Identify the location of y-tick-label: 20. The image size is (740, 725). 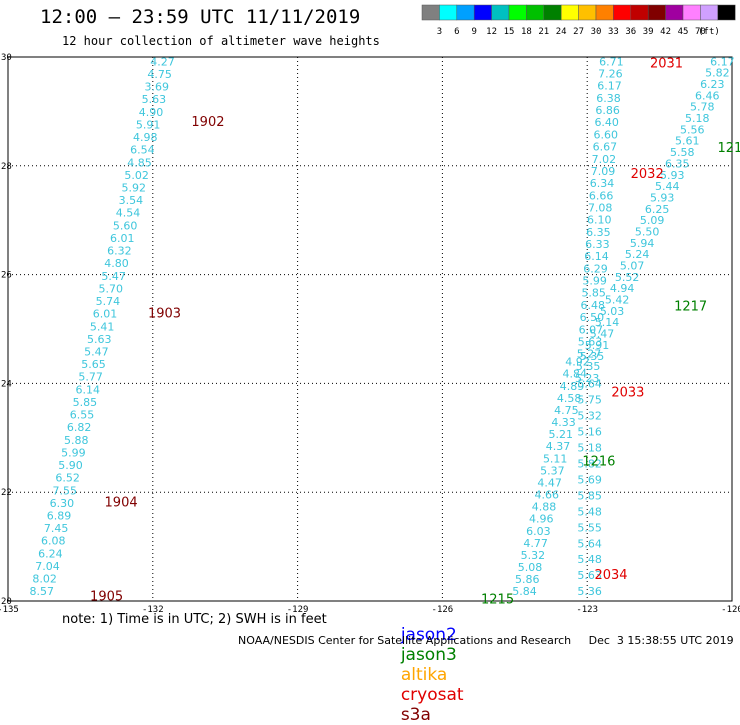
(6, 602).